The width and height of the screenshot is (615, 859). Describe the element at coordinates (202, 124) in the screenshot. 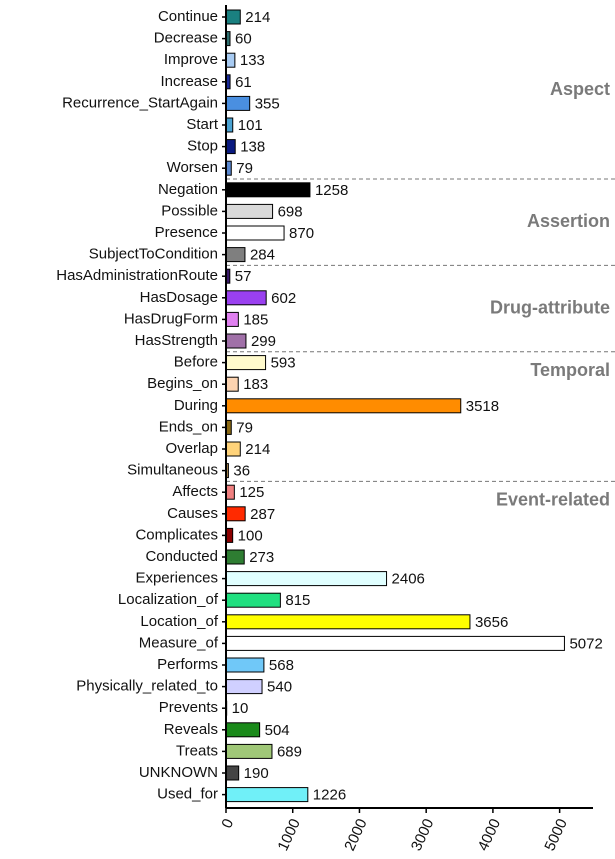

I see `y-tick-label: Start` at that location.